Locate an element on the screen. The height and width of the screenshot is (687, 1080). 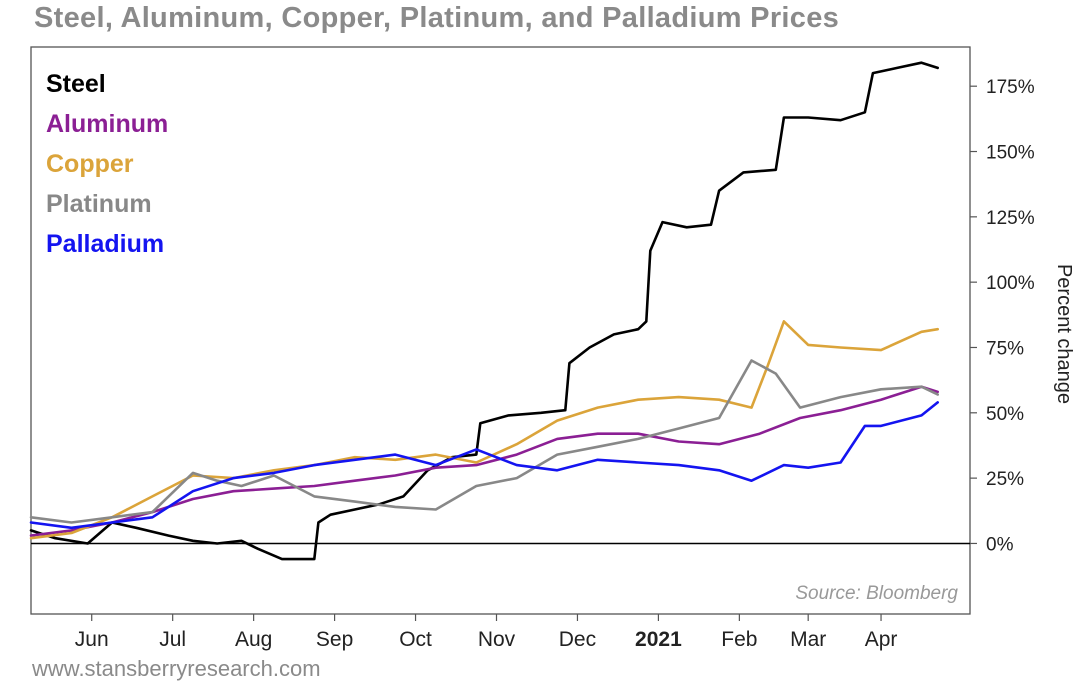
x-tick-label: 2021 is located at coordinates (658, 639).